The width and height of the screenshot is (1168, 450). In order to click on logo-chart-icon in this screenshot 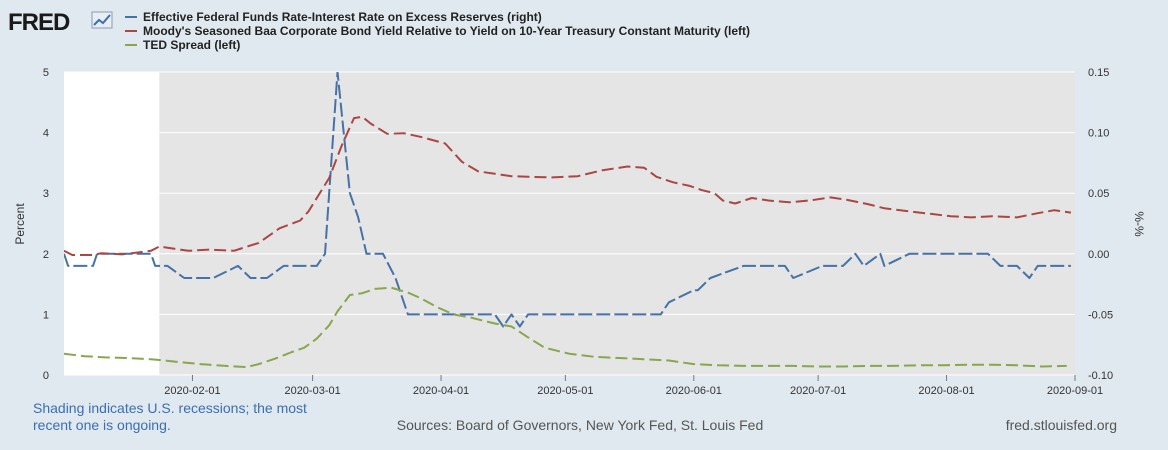, I will do `click(102, 20)`.